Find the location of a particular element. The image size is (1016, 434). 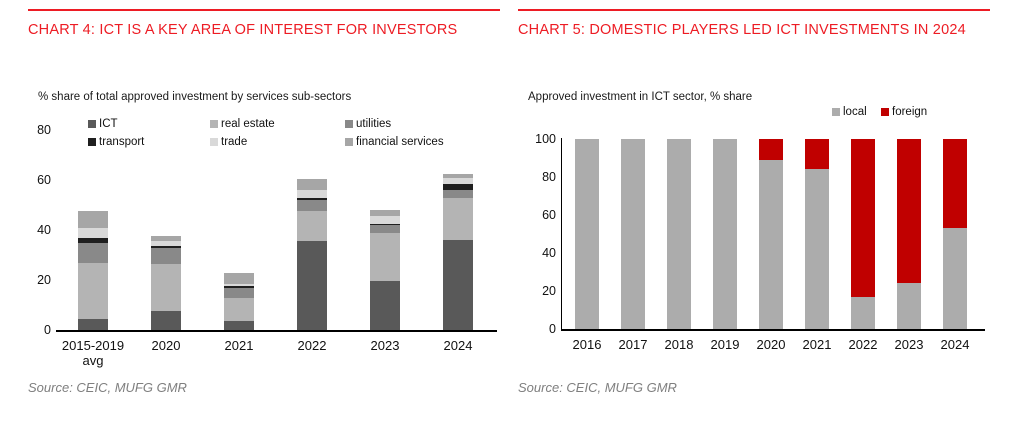

legend-label: transport is located at coordinates (122, 142).